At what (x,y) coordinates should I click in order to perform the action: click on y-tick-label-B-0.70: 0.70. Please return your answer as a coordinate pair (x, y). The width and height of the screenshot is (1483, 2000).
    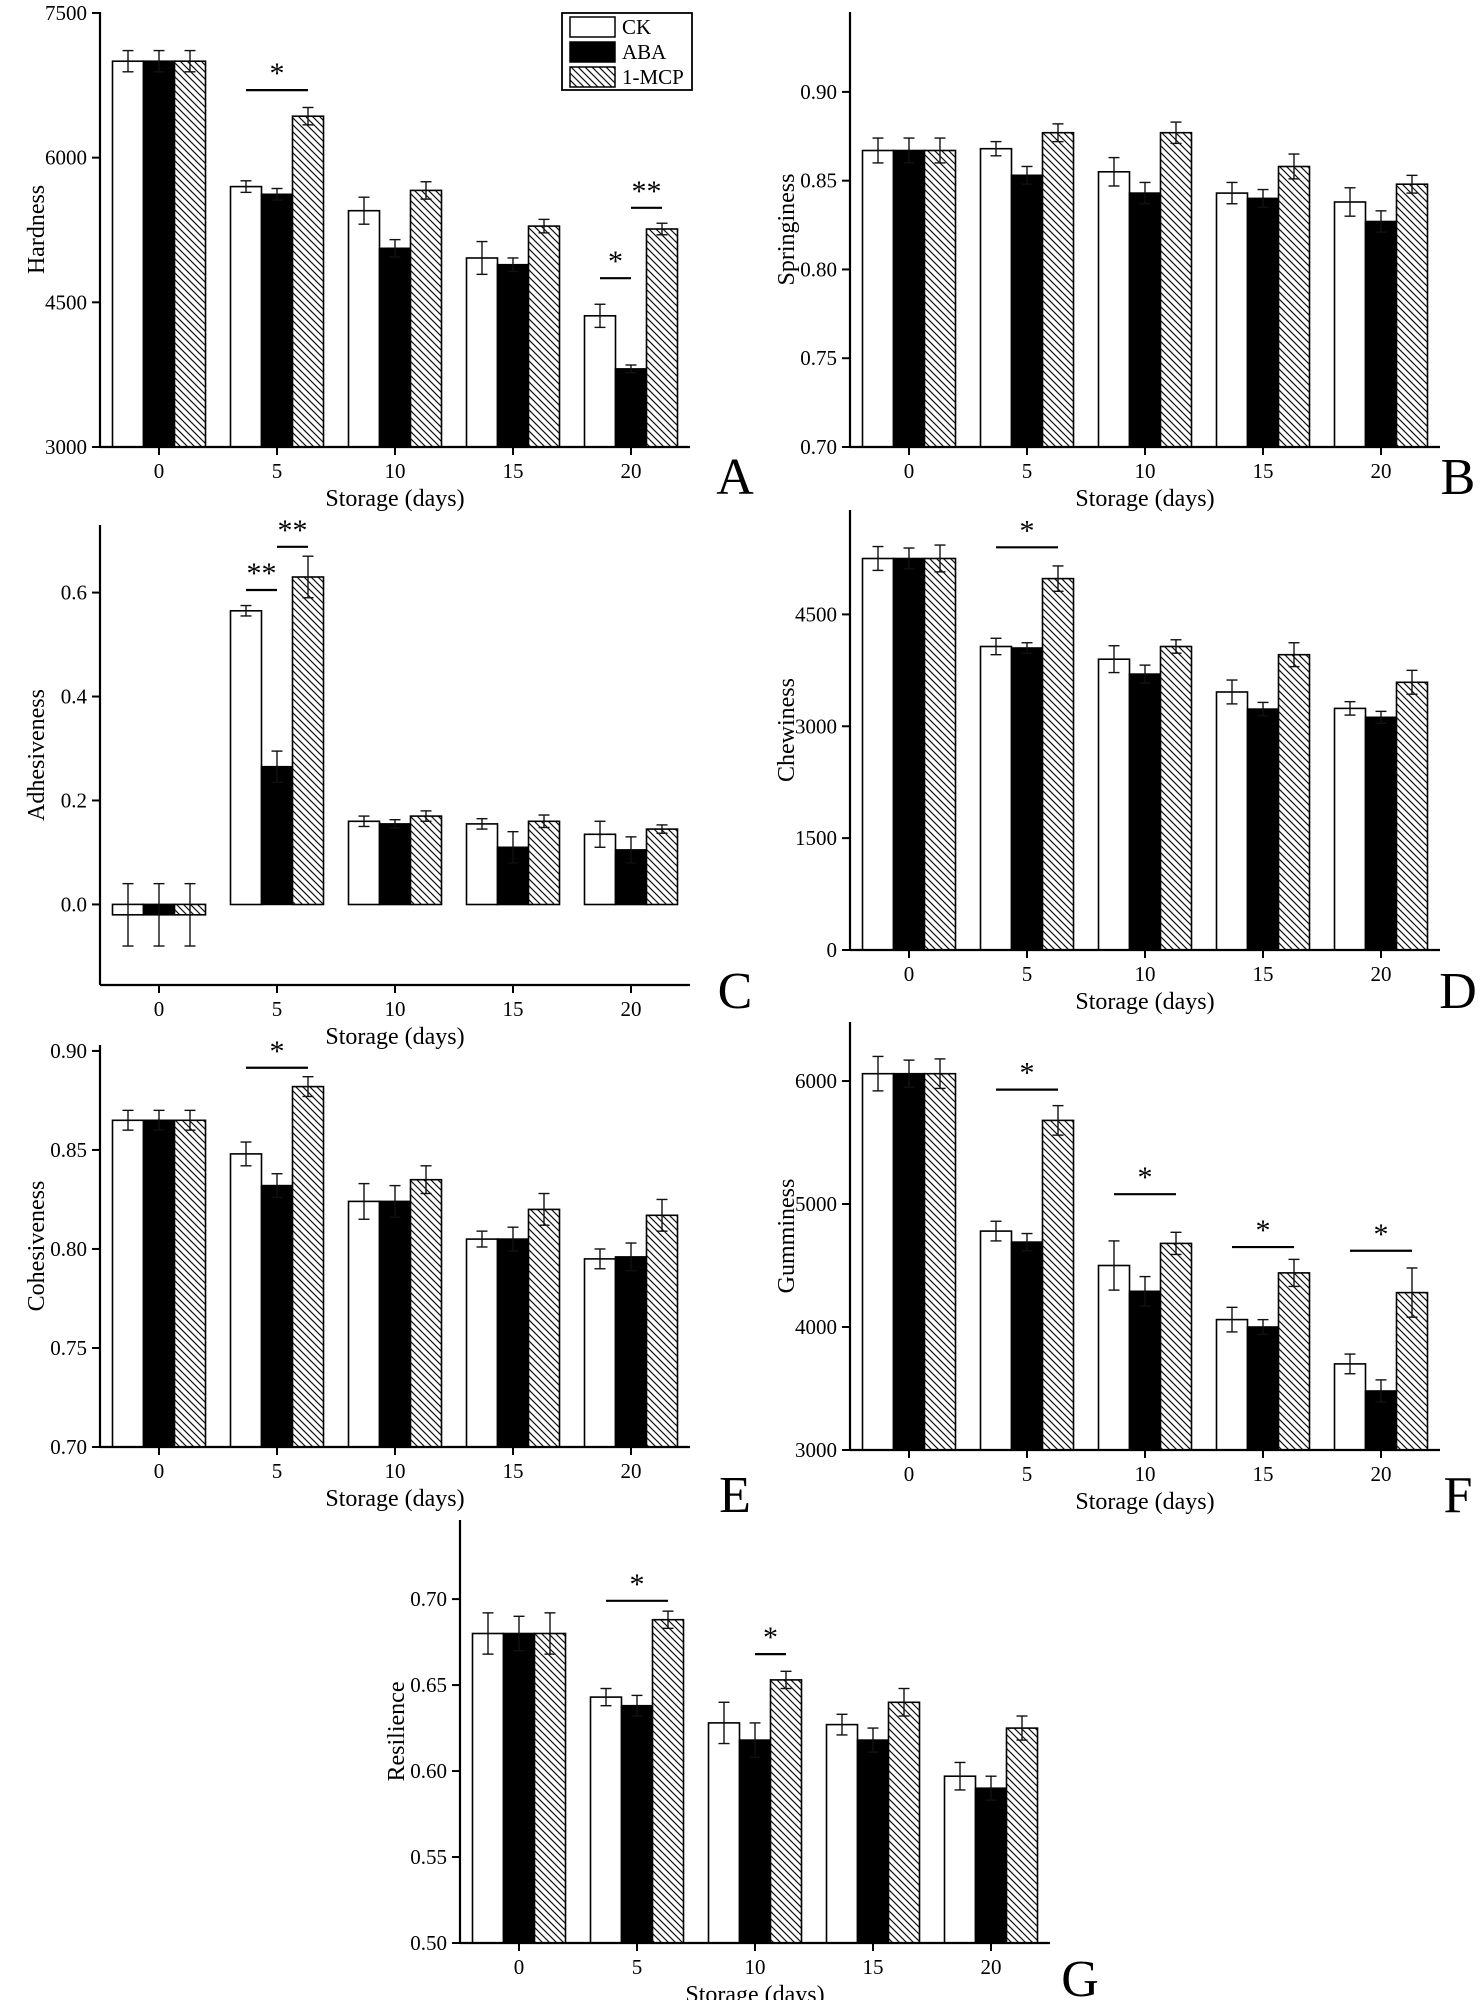
    Looking at the image, I should click on (818, 447).